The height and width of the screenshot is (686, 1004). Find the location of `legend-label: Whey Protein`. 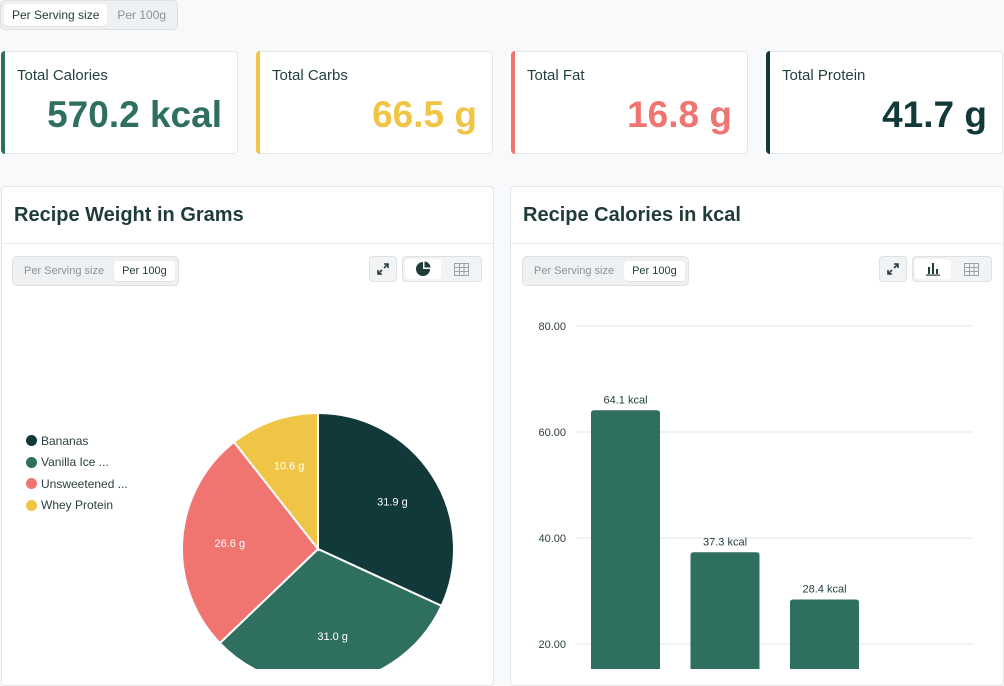

legend-label: Whey Protein is located at coordinates (77, 505).